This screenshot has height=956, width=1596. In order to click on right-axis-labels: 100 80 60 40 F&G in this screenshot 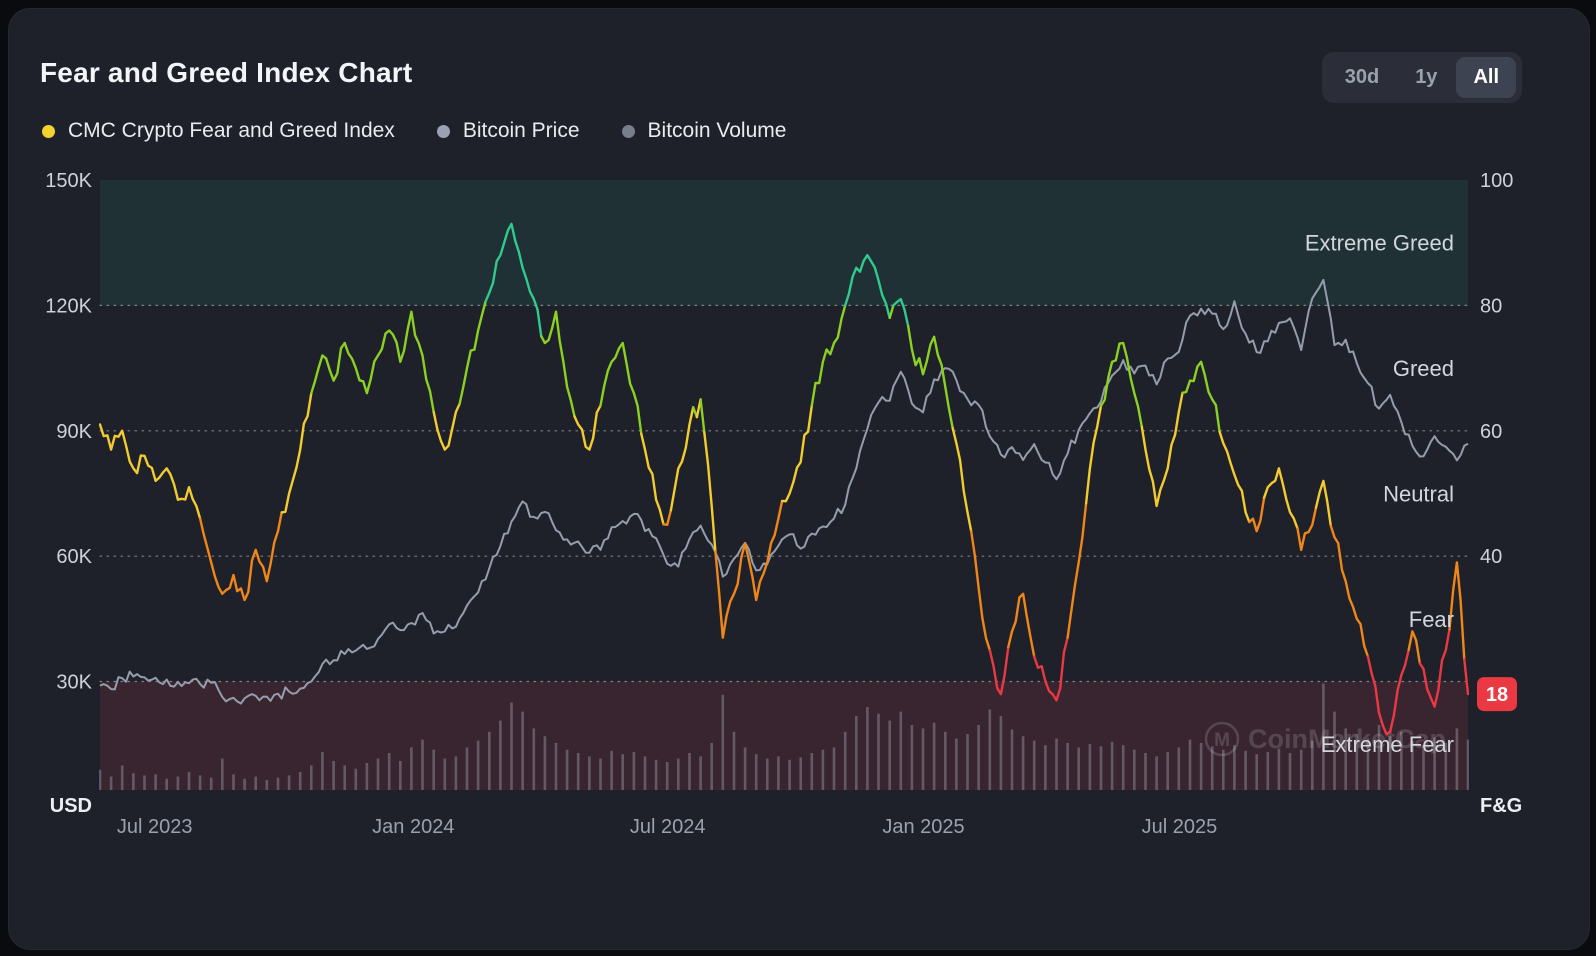, I will do `click(1501, 493)`.